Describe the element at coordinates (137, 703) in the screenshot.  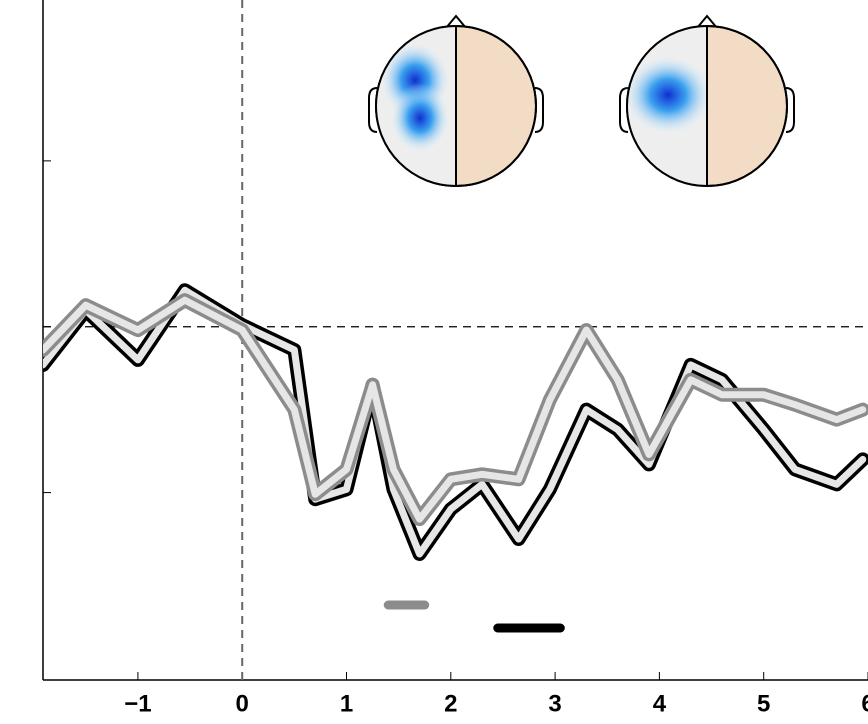
I see `x-tick-label: −1` at that location.